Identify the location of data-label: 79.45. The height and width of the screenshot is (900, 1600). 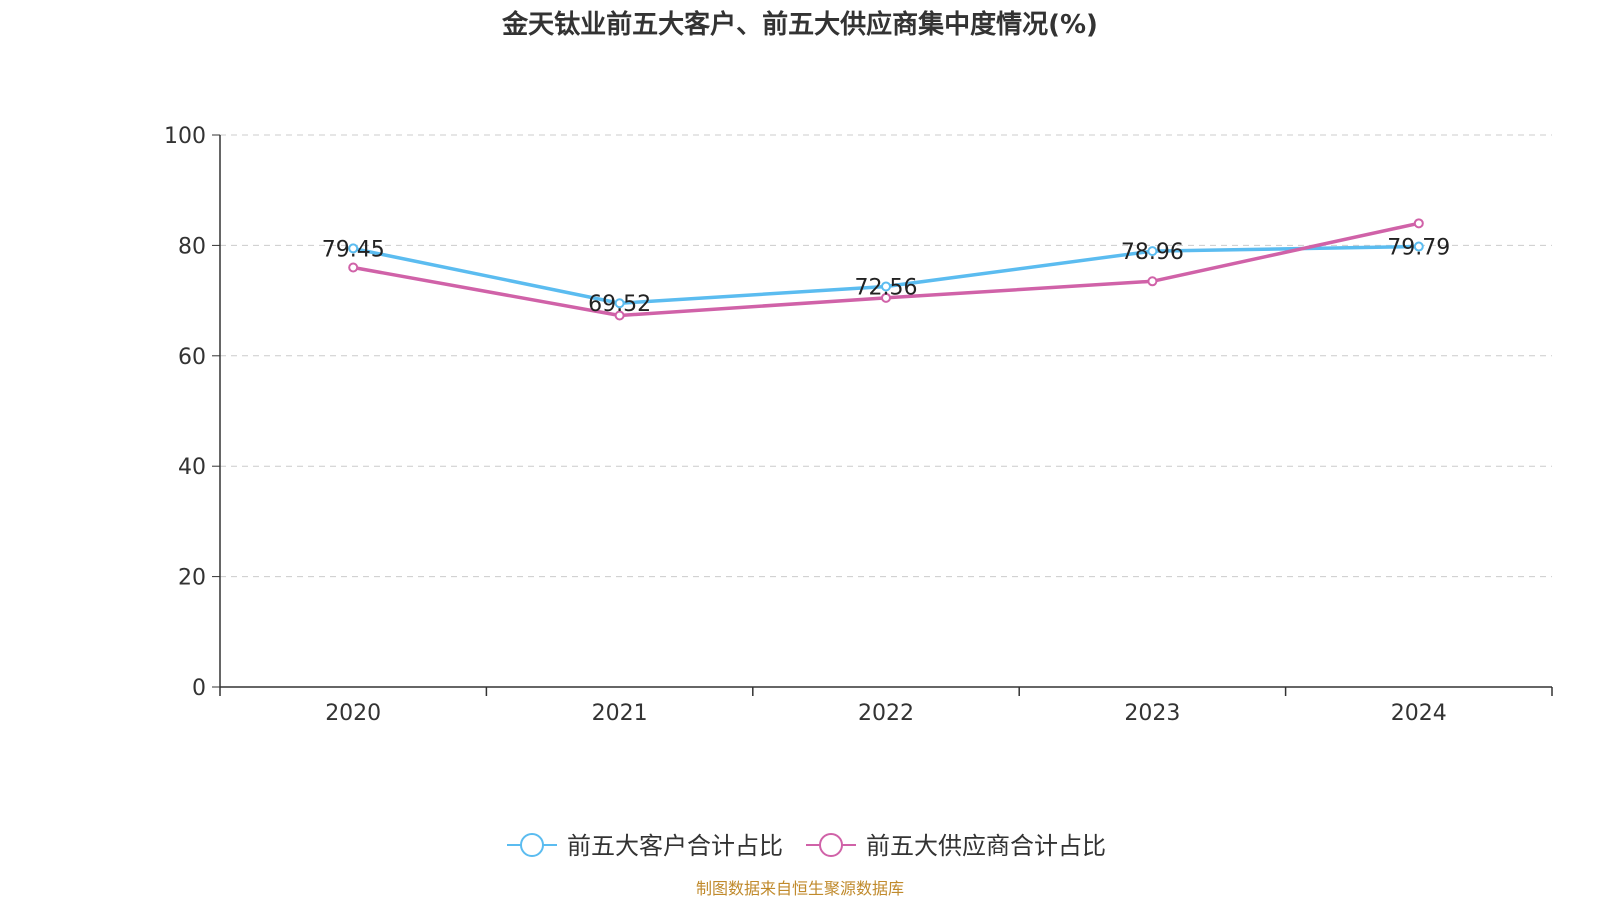
(353, 249).